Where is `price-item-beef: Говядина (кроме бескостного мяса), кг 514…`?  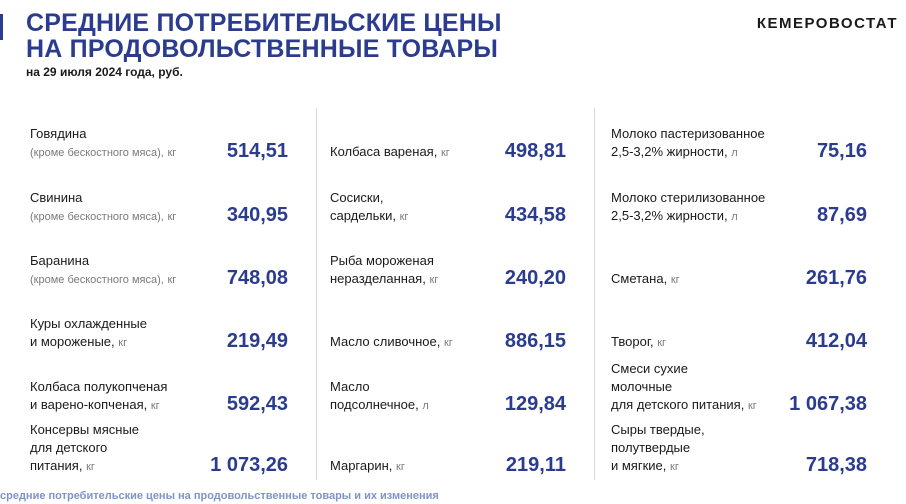 price-item-beef: Говядина (кроме бескостного мяса), кг 514… is located at coordinates (159, 144).